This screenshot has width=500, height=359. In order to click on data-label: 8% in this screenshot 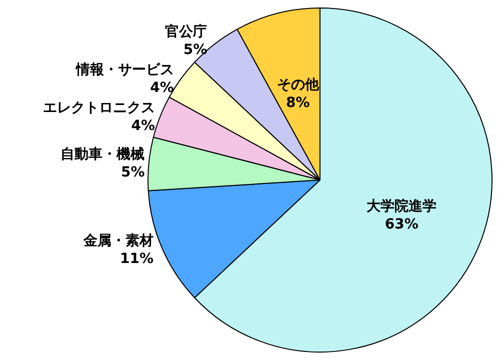, I will do `click(298, 102)`.